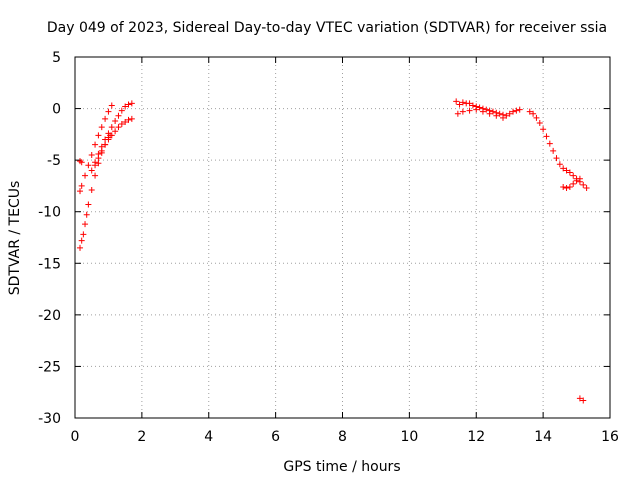 This screenshot has height=480, width=640. What do you see at coordinates (56, 110) in the screenshot?
I see `y-tick-label: 0` at bounding box center [56, 110].